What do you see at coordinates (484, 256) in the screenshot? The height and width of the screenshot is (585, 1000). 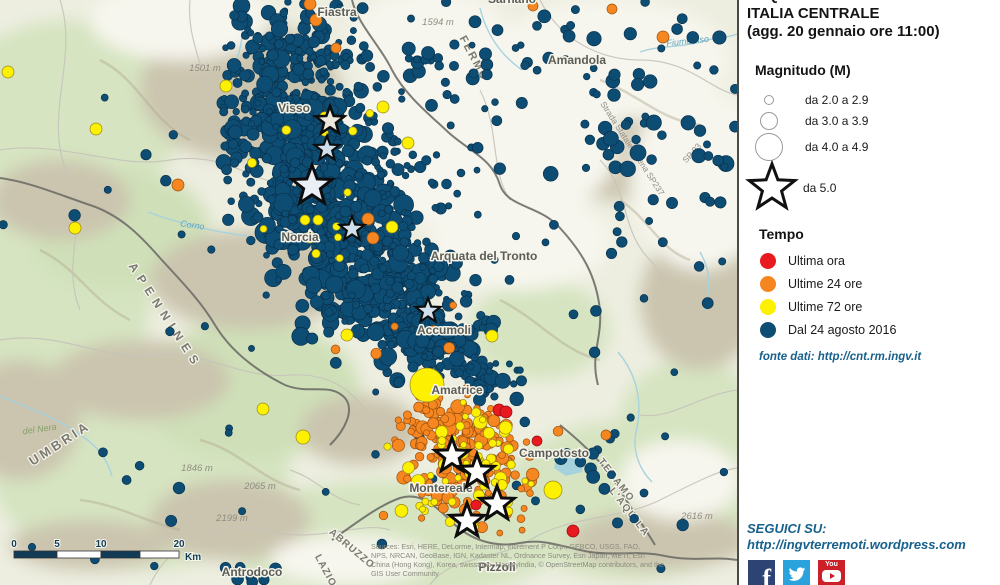 I see `svg-text: Arquata del Tronto` at bounding box center [484, 256].